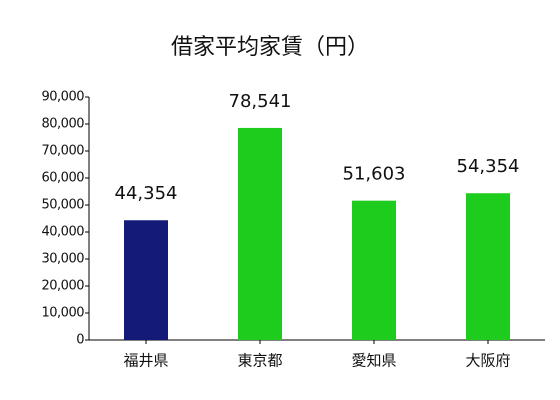  I want to click on x-tick-label: 福井県, so click(145, 361).